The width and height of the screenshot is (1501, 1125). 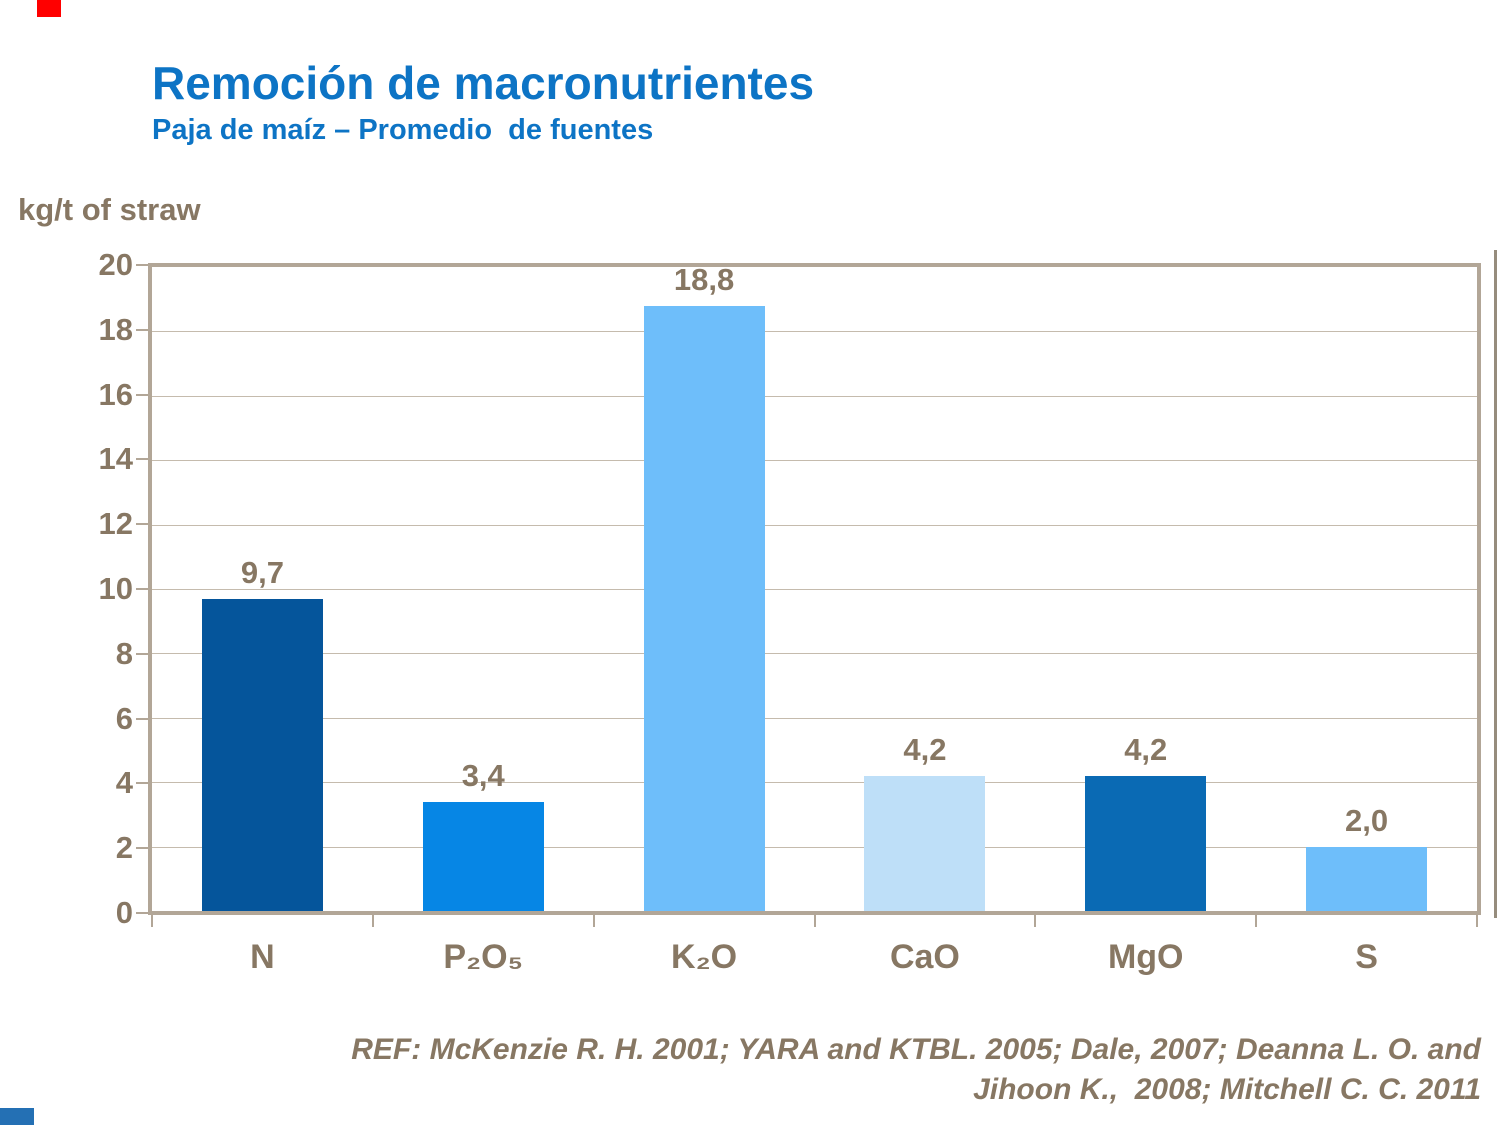 I want to click on category-label-S: S, so click(x=1366, y=957).